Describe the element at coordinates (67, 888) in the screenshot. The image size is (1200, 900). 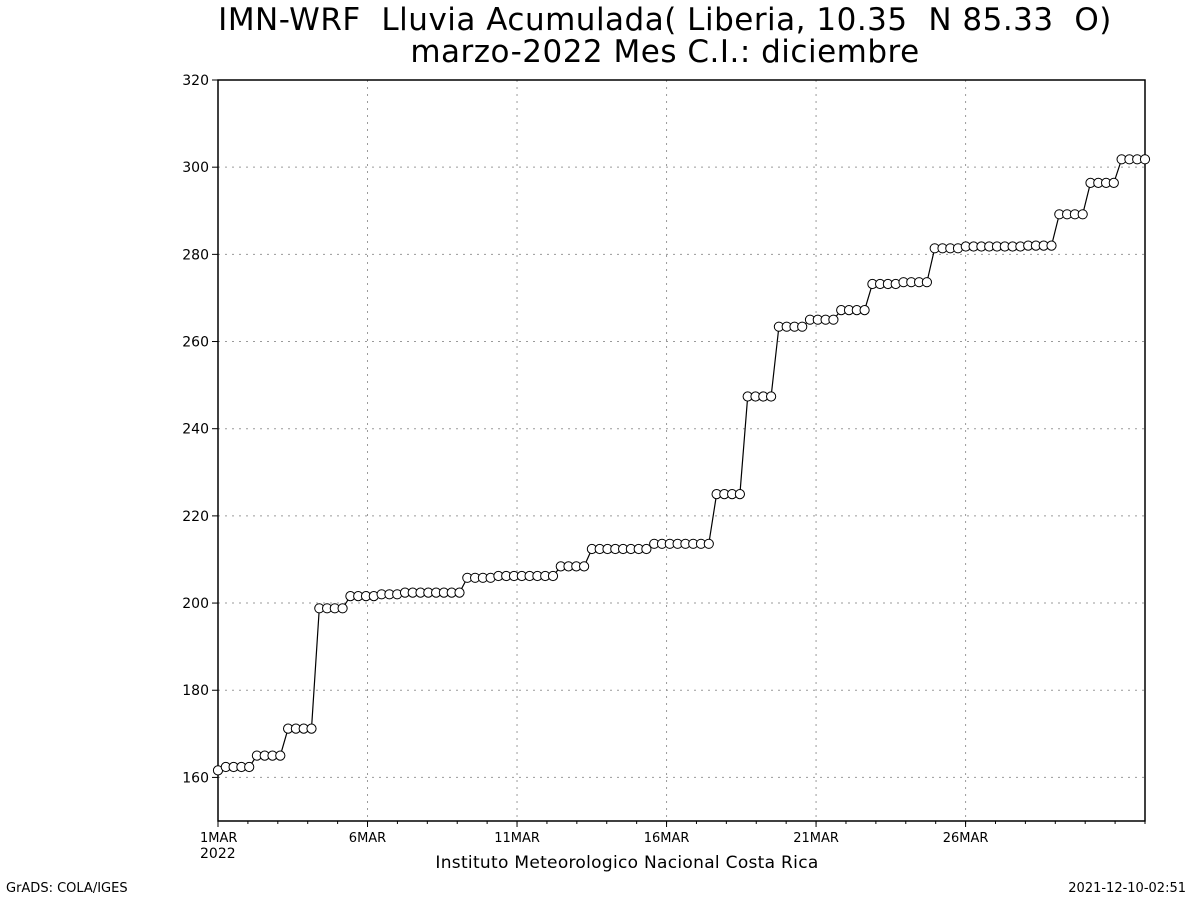
I see `footer-credit: GrADS: COLA/IGES` at that location.